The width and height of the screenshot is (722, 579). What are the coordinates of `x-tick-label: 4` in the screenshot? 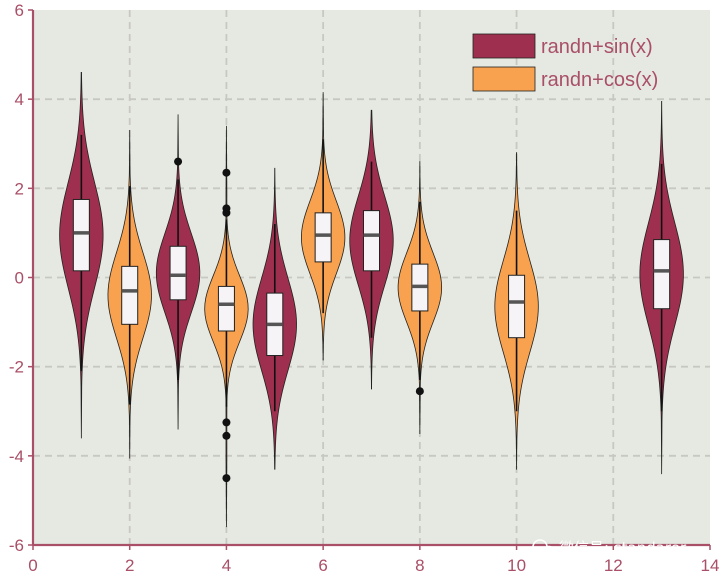 It's located at (226, 565).